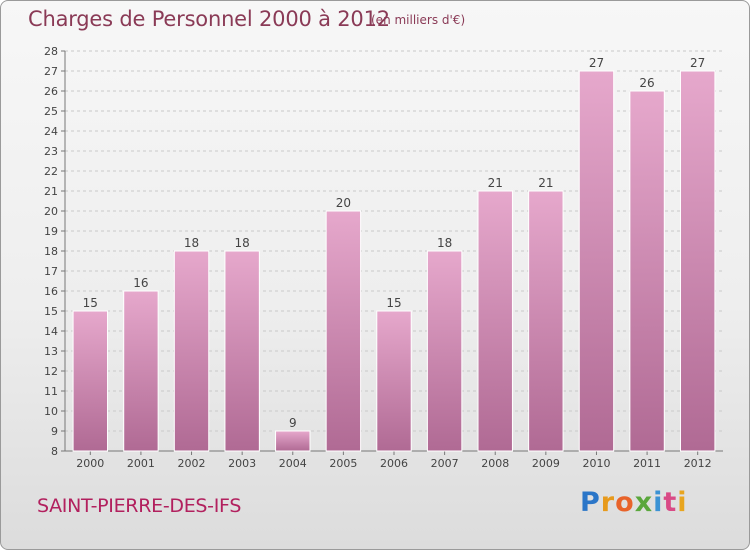 The width and height of the screenshot is (750, 550). Describe the element at coordinates (51, 131) in the screenshot. I see `y-tick-label: 24` at that location.